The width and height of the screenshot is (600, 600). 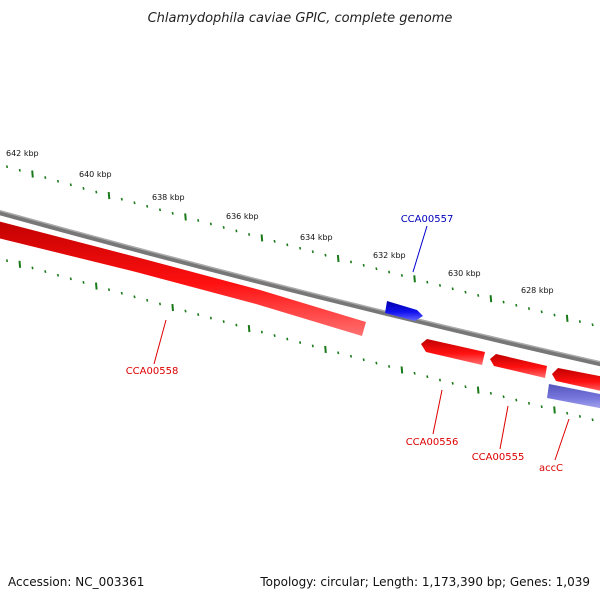 I want to click on leader-cca00555, so click(x=504, y=427).